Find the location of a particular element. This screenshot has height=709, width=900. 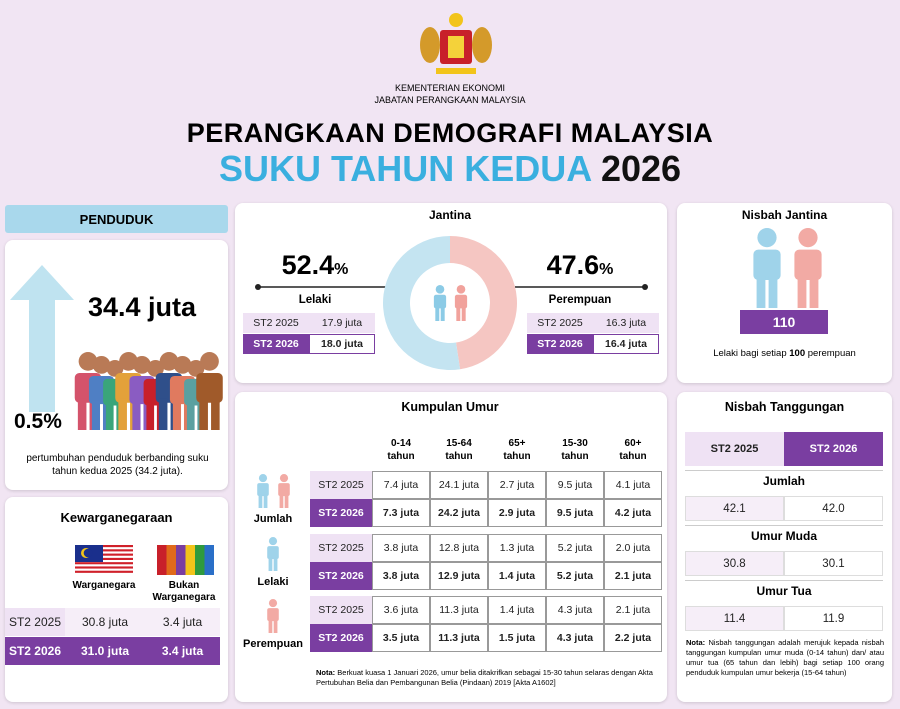

group-label: Jumlah is located at coordinates (273, 519).